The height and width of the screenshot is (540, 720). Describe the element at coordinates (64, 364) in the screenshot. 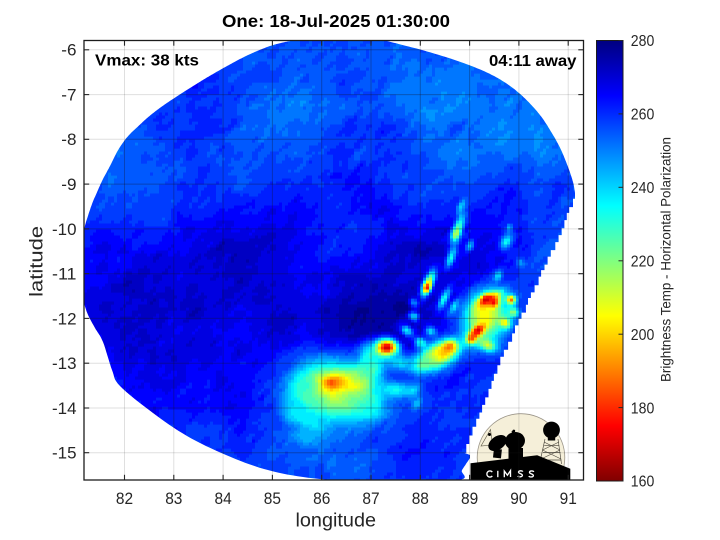

I see `svg-text: -13` at that location.